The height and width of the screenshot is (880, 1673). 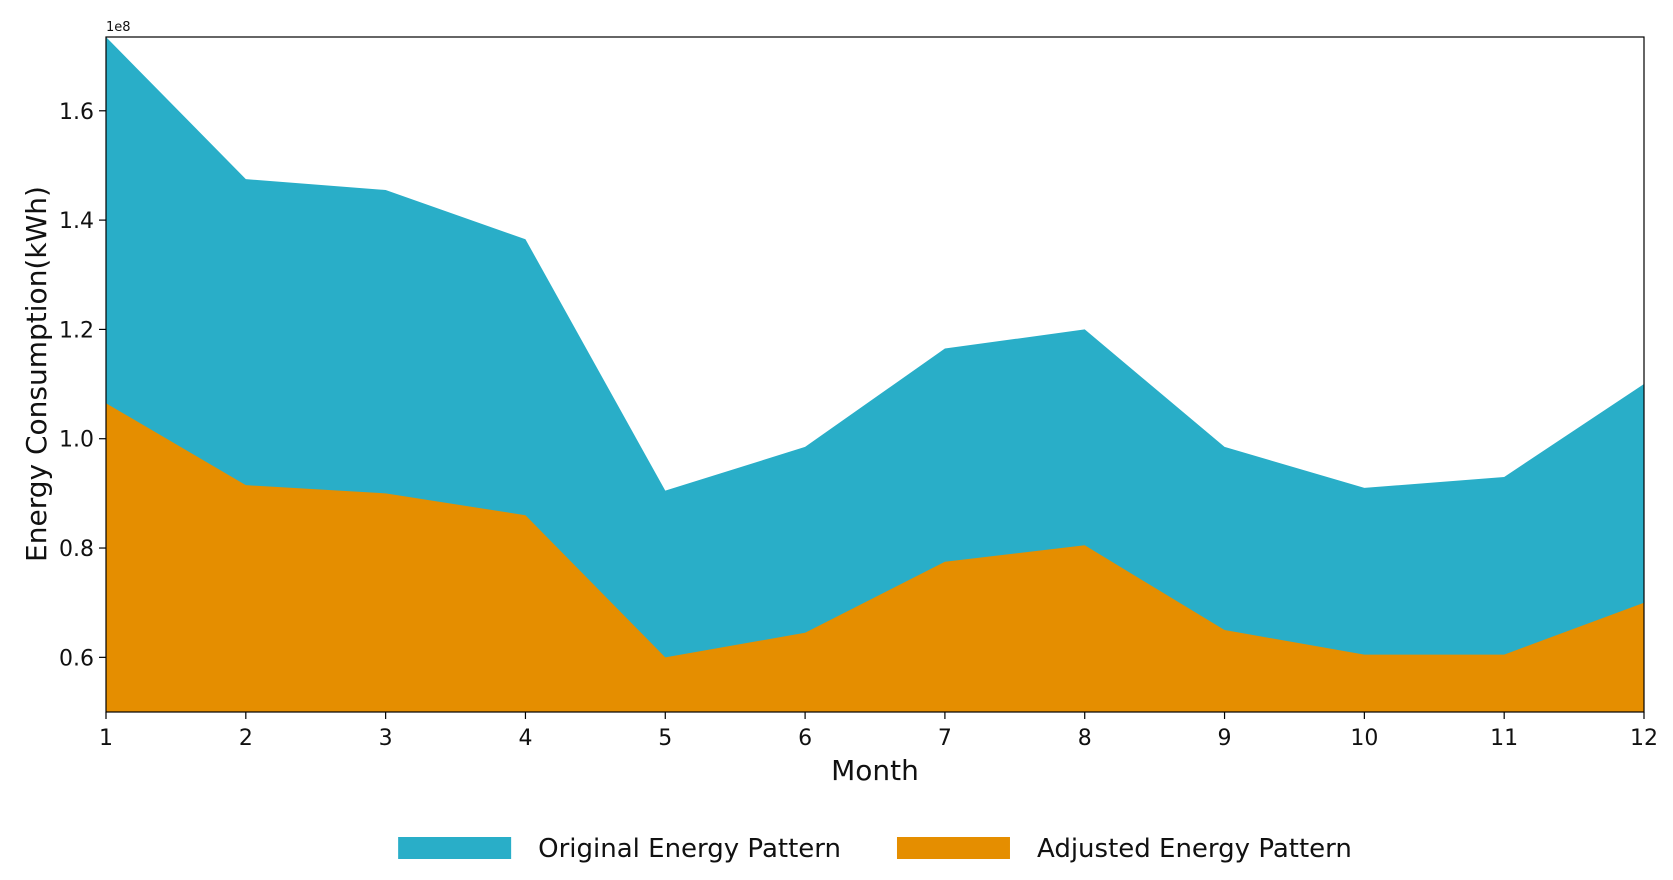 What do you see at coordinates (76, 330) in the screenshot?
I see `y-tick-label: 1.2` at bounding box center [76, 330].